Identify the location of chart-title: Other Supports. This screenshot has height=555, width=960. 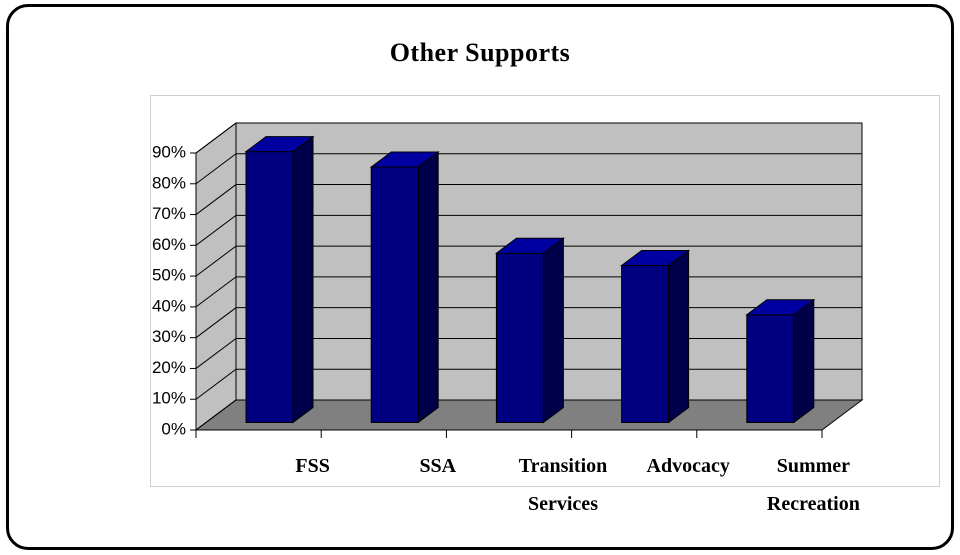
(480, 52).